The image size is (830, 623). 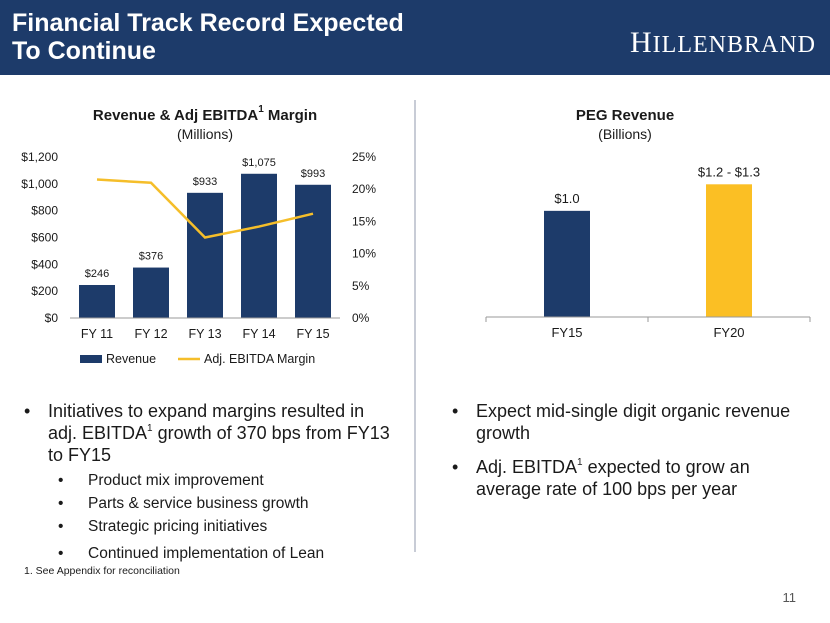 I want to click on peg-data-label: $1.0, so click(x=566, y=198).